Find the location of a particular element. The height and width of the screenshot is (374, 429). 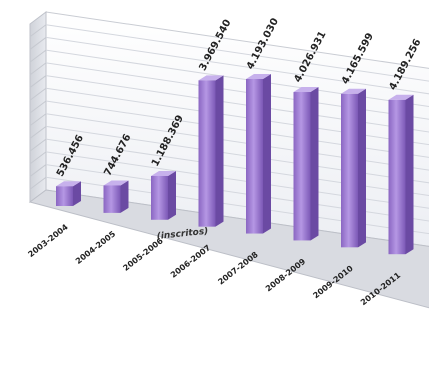

category-label: 2006-2007 is located at coordinates (190, 261).